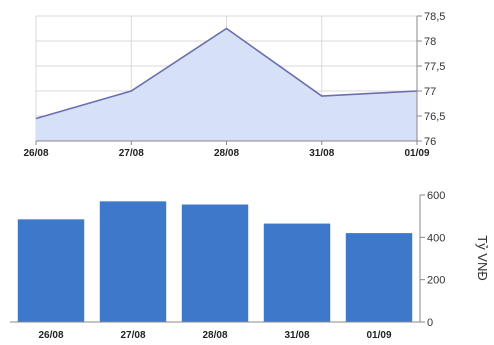 The image size is (494, 345). What do you see at coordinates (132, 335) in the screenshot?
I see `bottom-x-tick-label: 27/08` at bounding box center [132, 335].